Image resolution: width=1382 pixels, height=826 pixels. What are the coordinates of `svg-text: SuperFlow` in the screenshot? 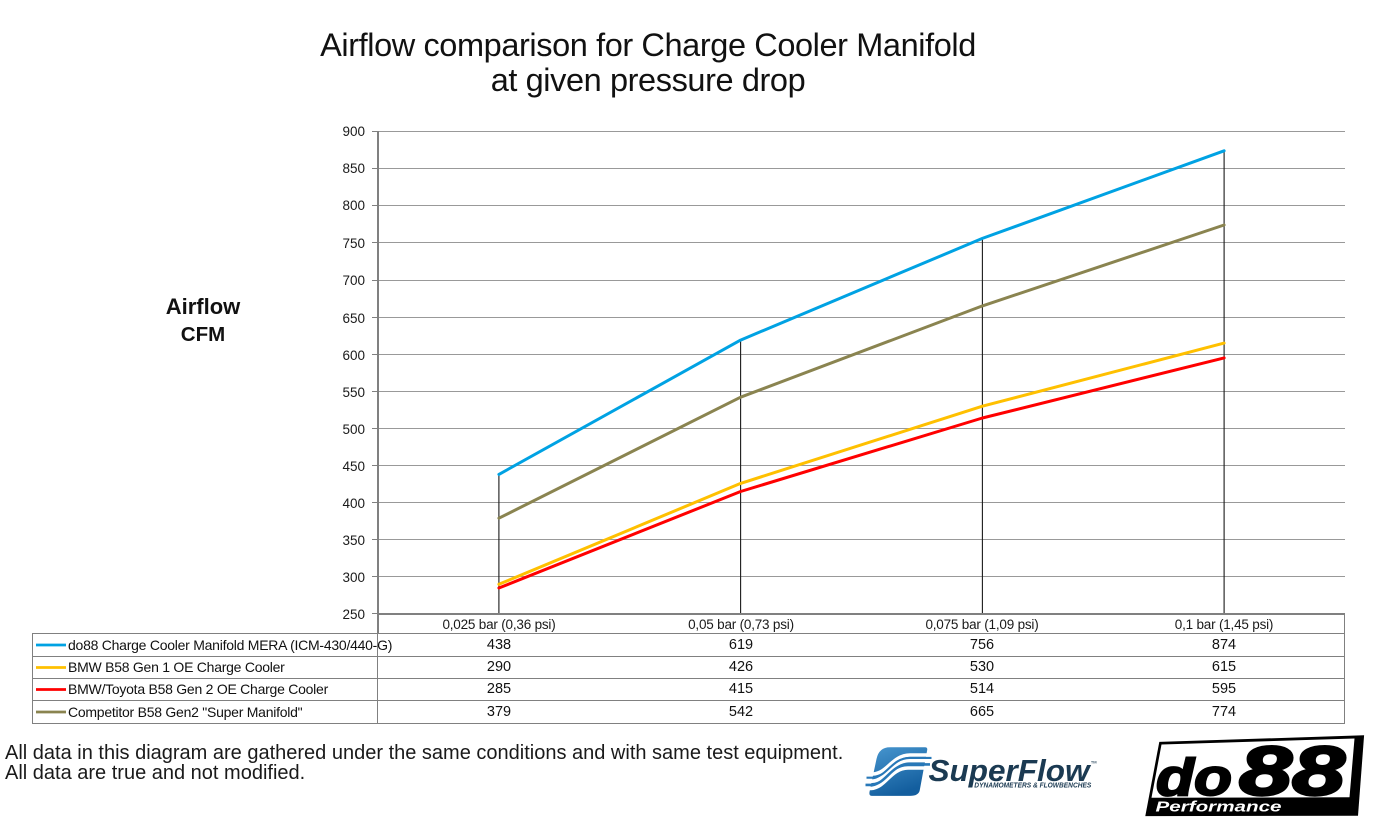 It's located at (1010, 770).